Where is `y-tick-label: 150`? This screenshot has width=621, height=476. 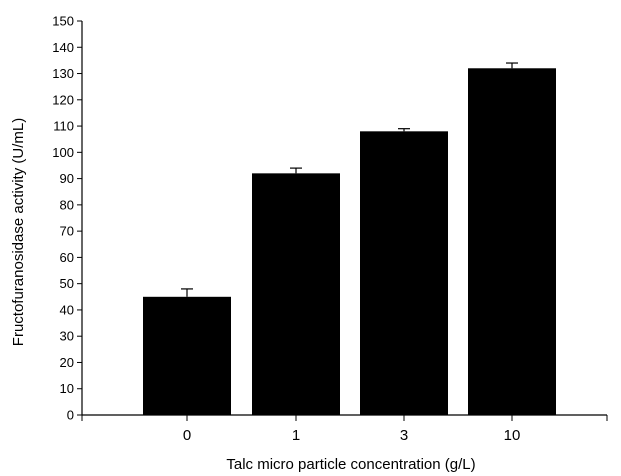
y-tick-label: 150 is located at coordinates (63, 21).